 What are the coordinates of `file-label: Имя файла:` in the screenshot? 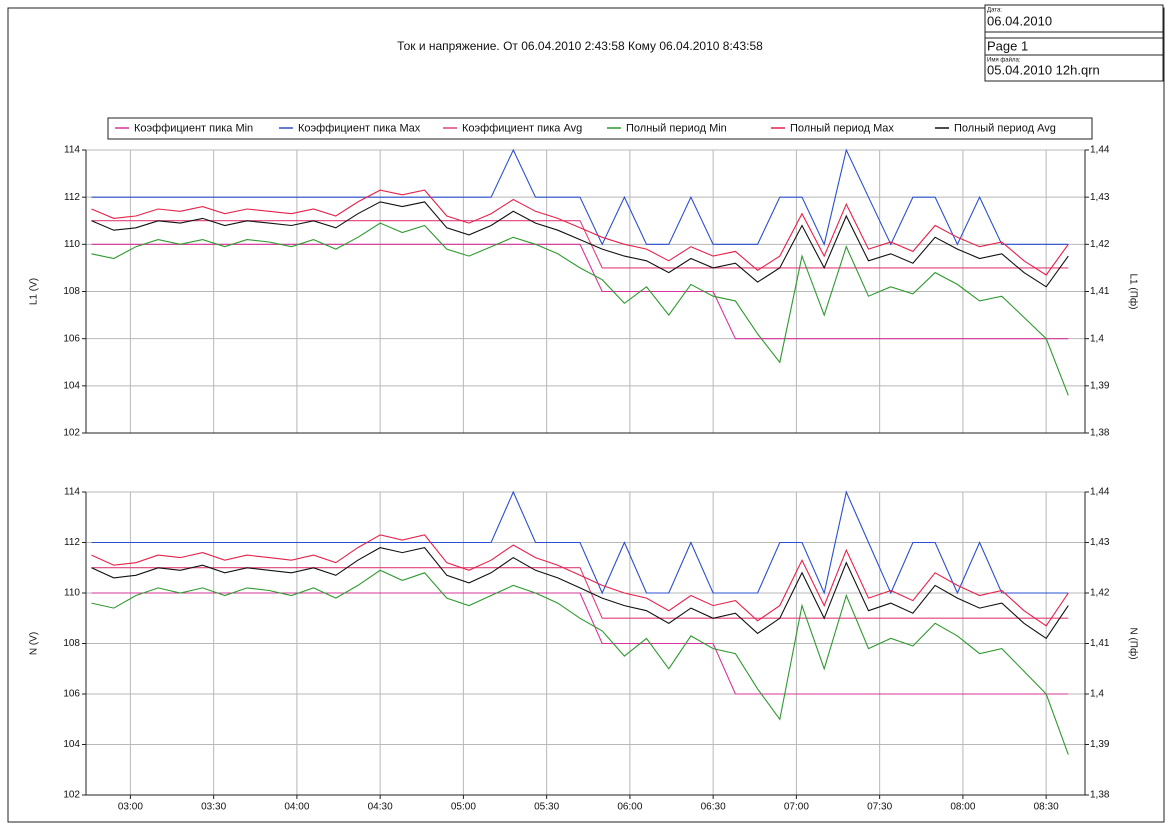 It's located at (1004, 60).